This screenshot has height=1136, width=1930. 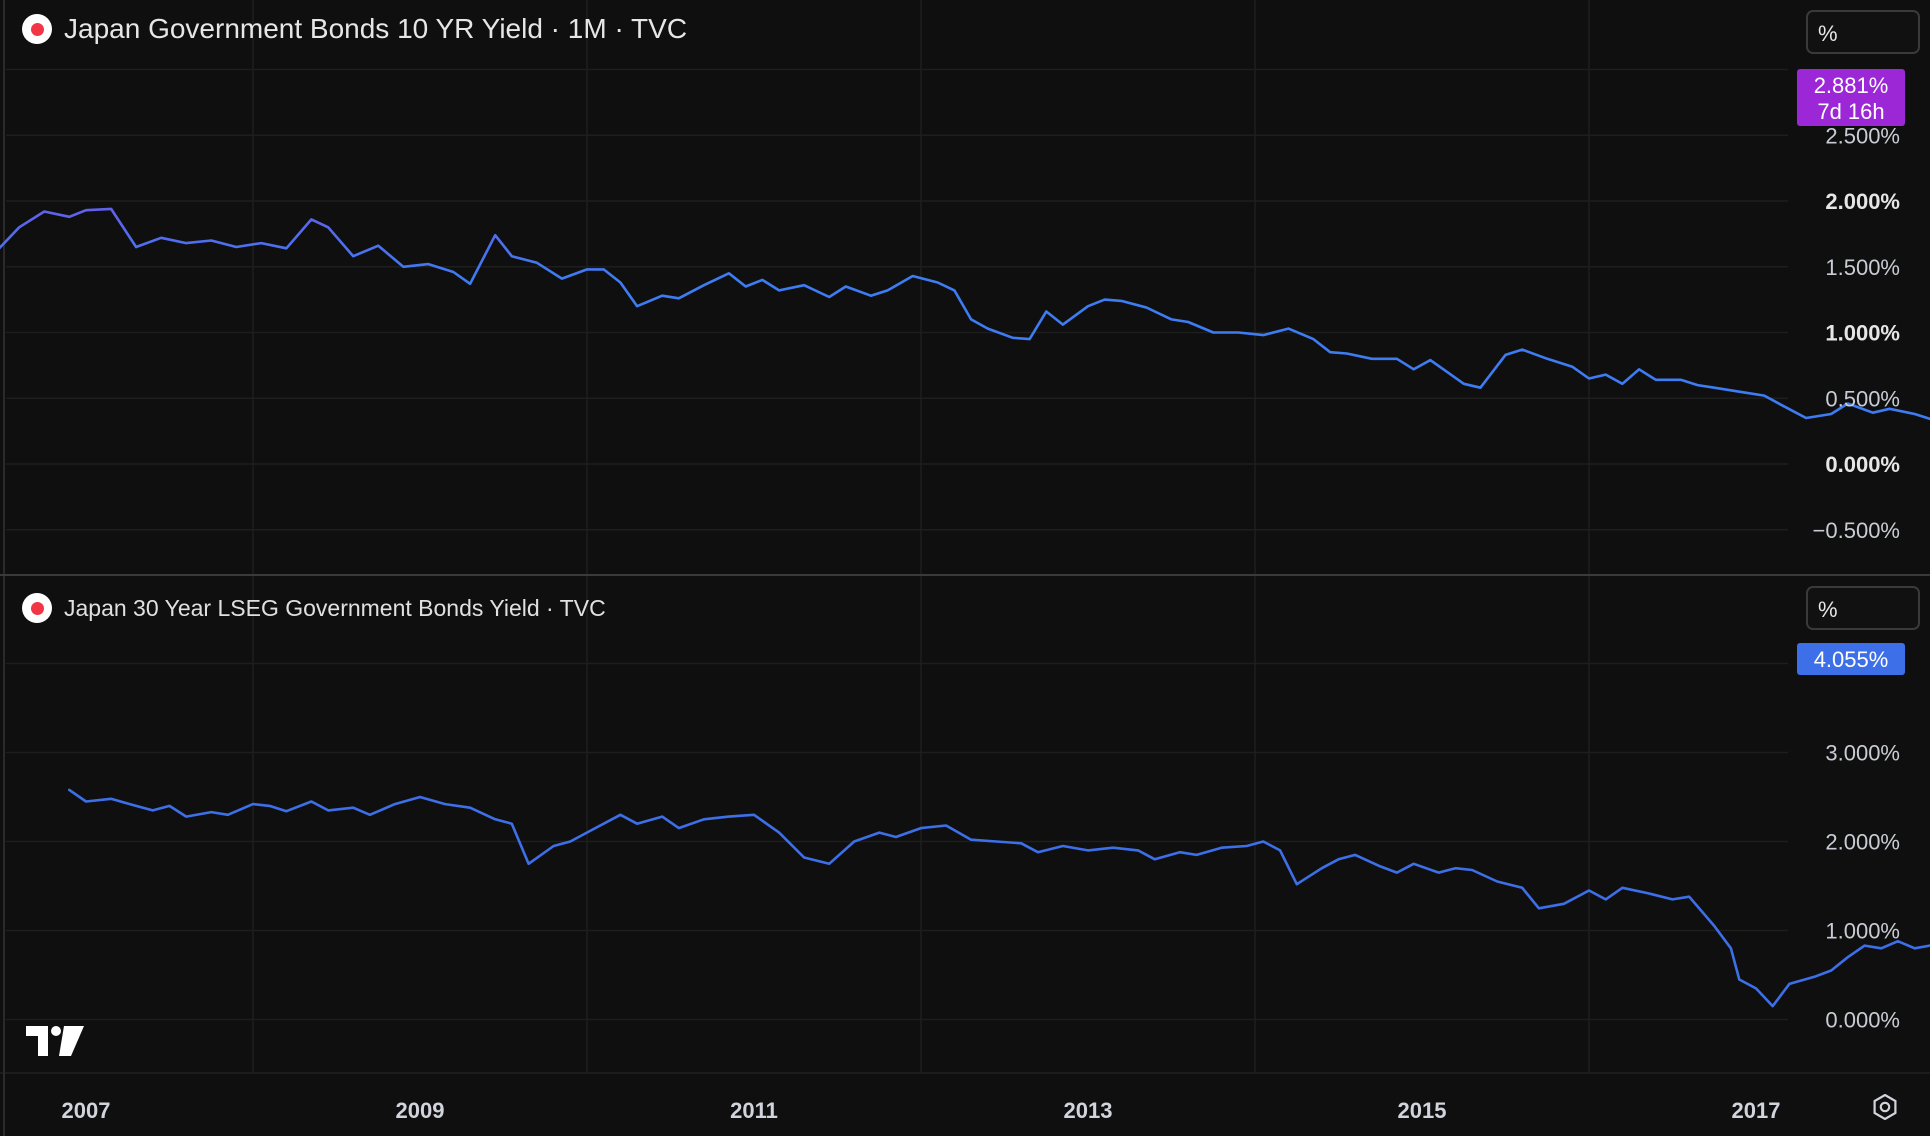 I want to click on pane1-scale-button: %, so click(x=1863, y=32).